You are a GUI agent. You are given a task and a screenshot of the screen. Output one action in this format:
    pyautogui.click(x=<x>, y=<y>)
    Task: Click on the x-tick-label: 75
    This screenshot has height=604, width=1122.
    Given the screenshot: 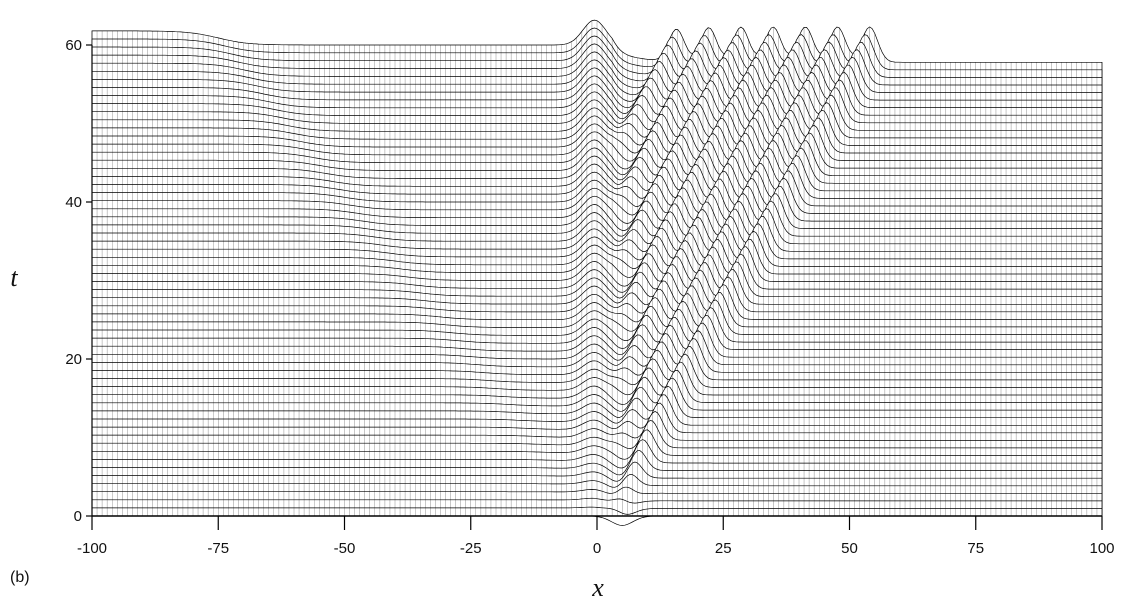 What is the action you would take?
    pyautogui.click(x=975, y=548)
    